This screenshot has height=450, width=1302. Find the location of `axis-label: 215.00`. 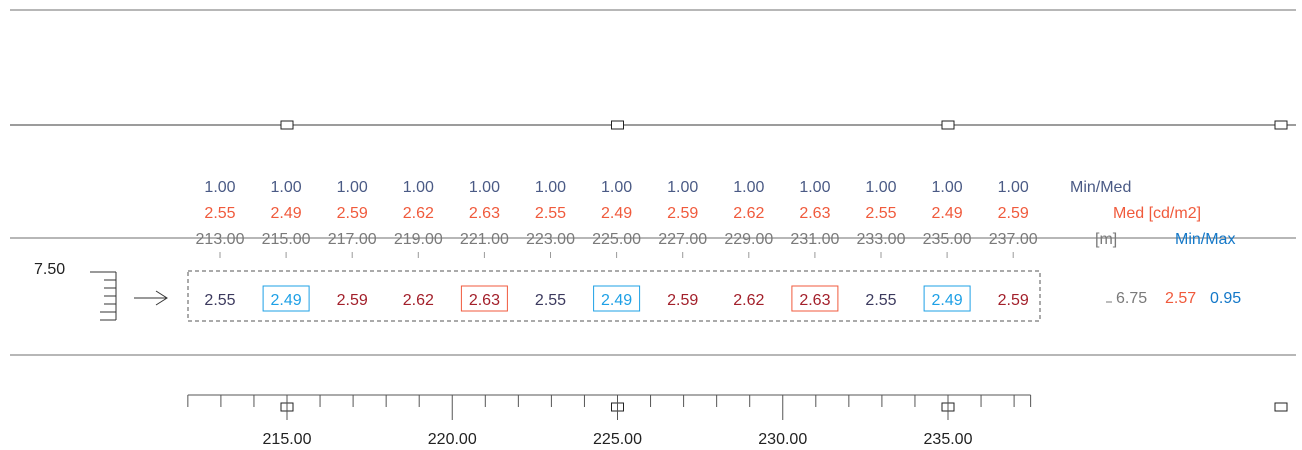

axis-label: 215.00 is located at coordinates (287, 439).